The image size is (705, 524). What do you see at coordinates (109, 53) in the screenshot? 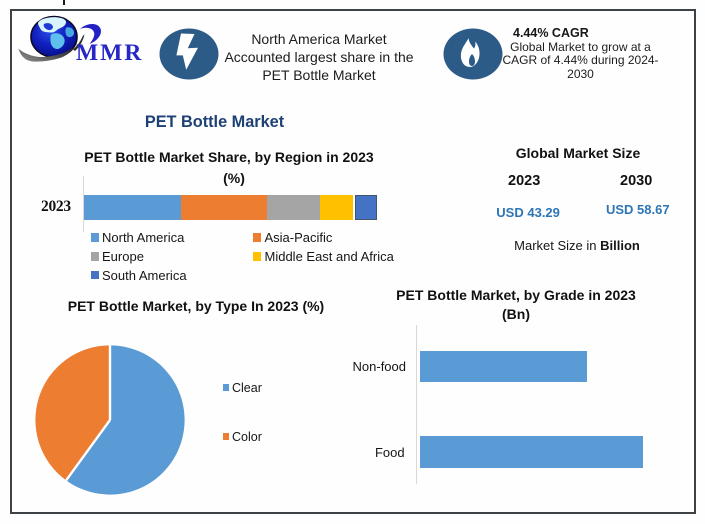
I see `svg-text: MMR` at bounding box center [109, 53].